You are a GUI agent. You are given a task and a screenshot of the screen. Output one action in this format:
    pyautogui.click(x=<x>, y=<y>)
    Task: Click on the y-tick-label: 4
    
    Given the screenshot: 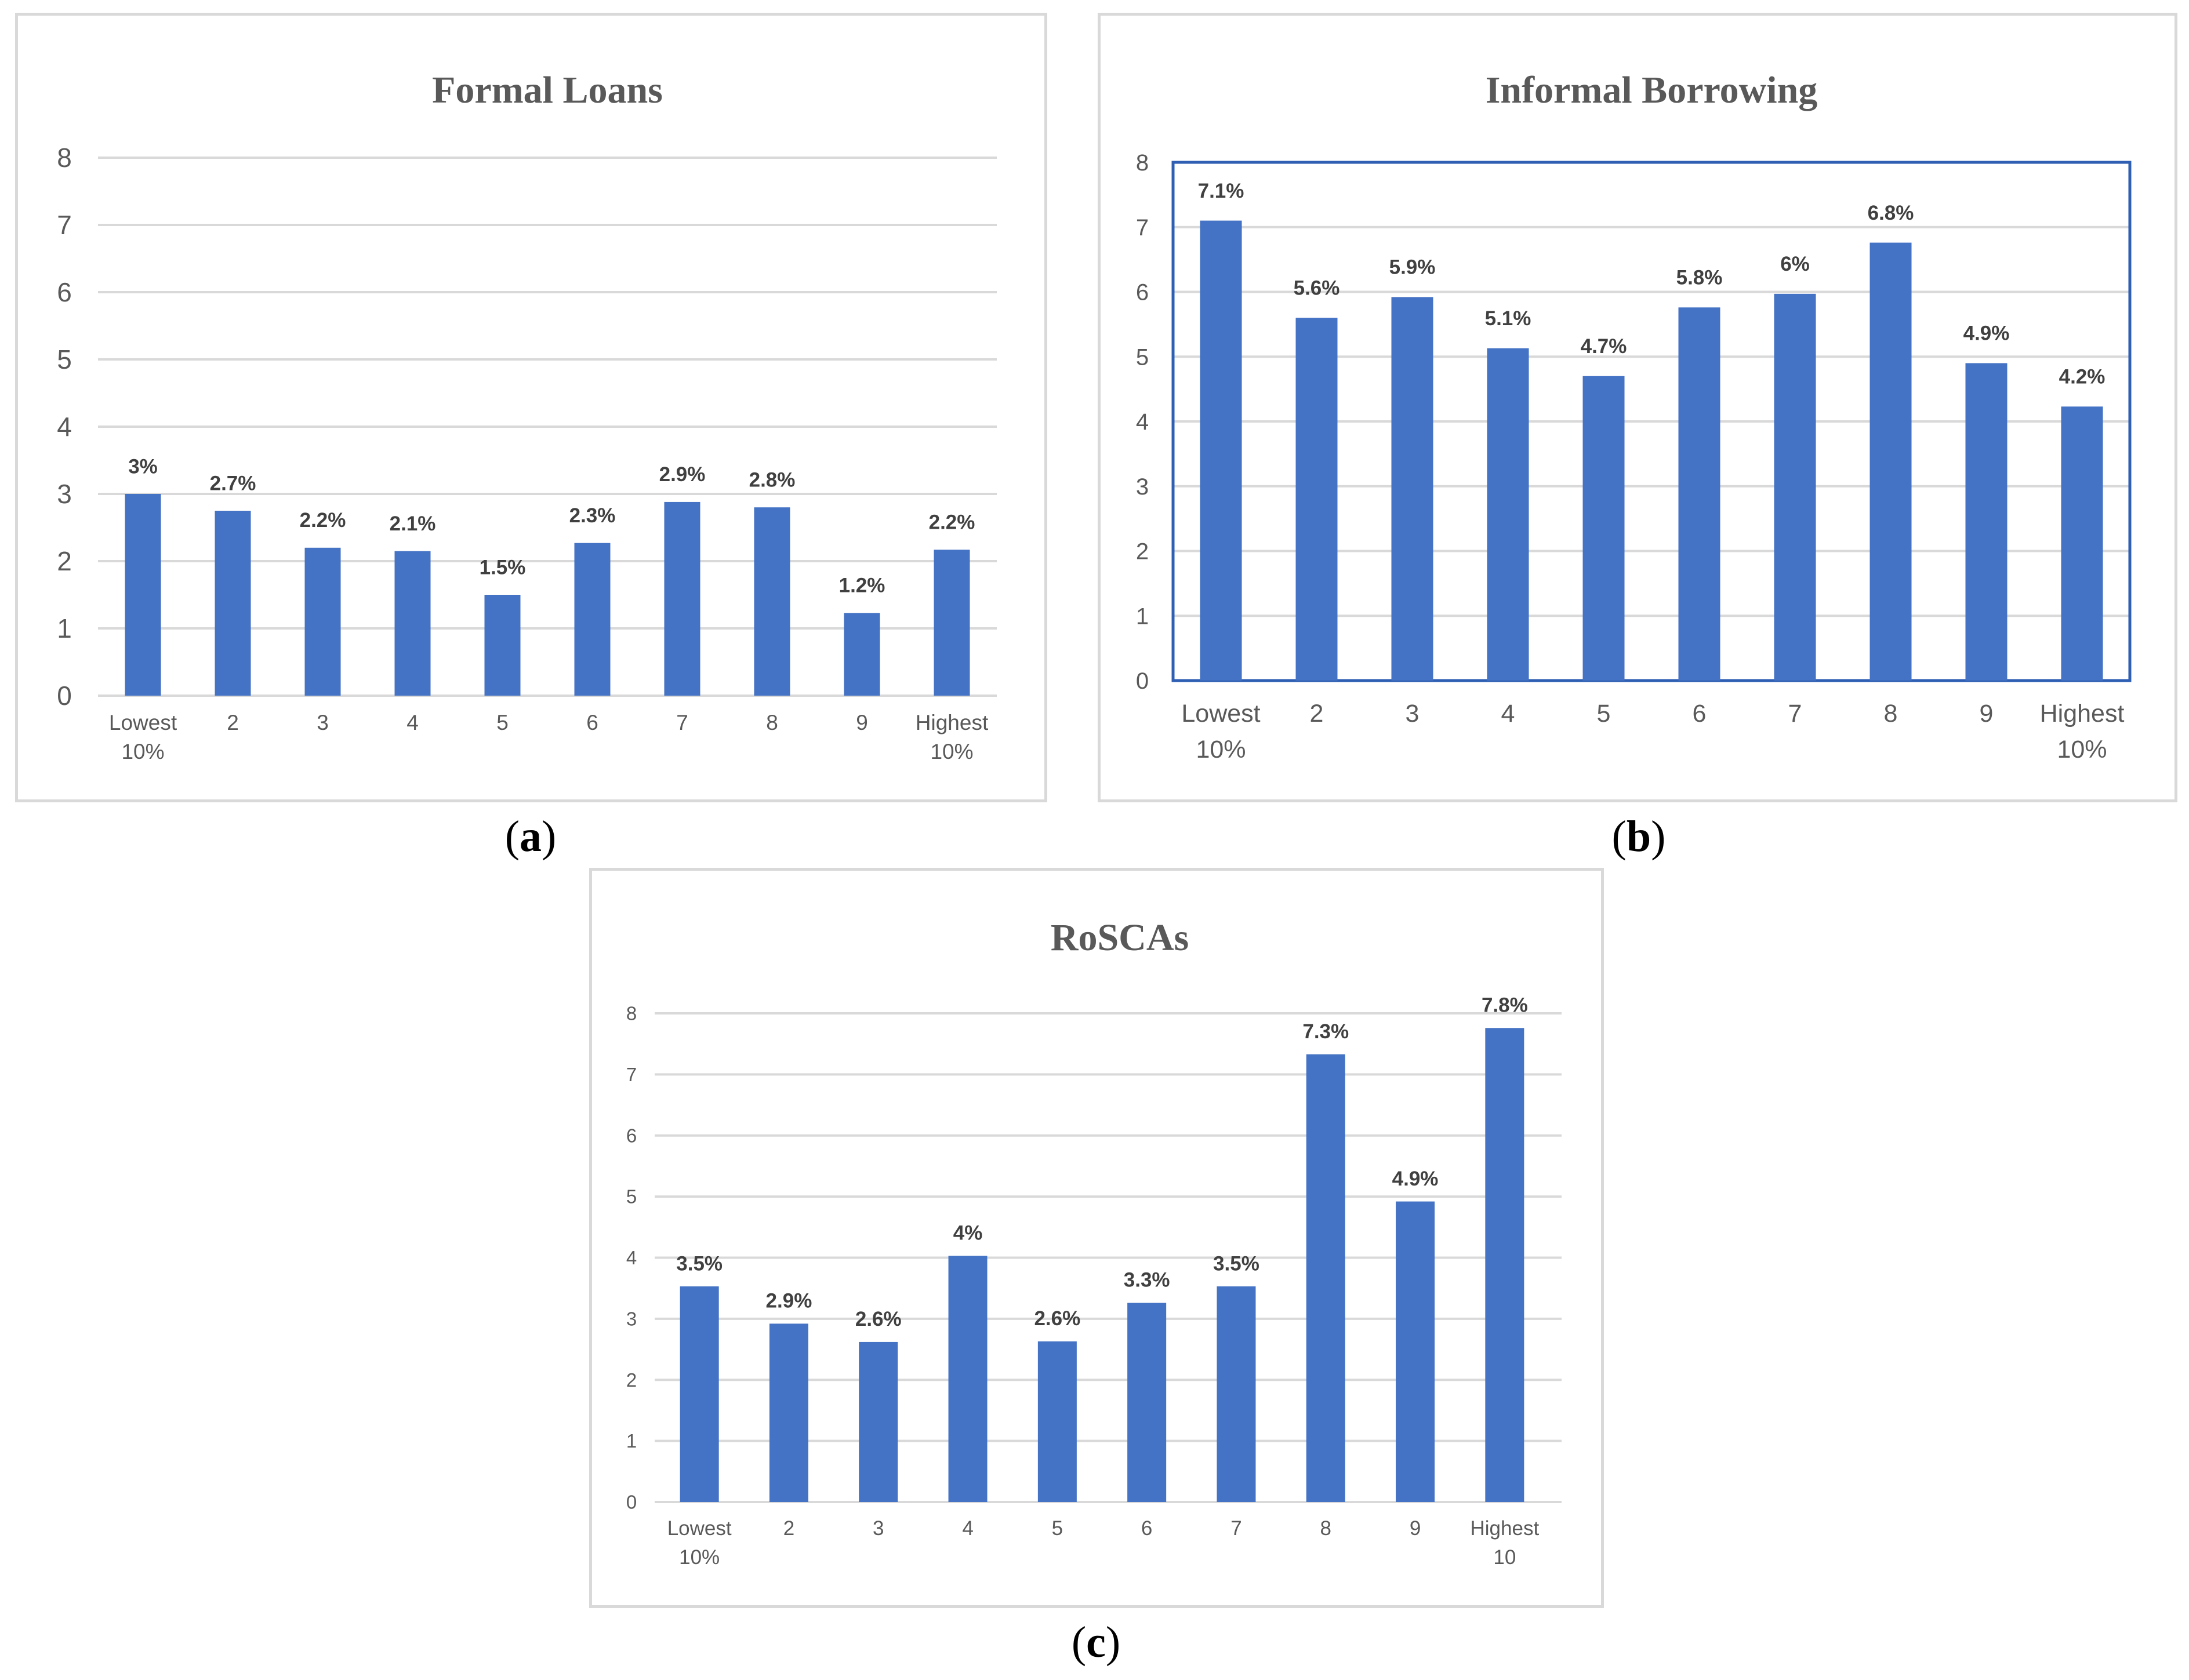 What is the action you would take?
    pyautogui.click(x=631, y=1257)
    